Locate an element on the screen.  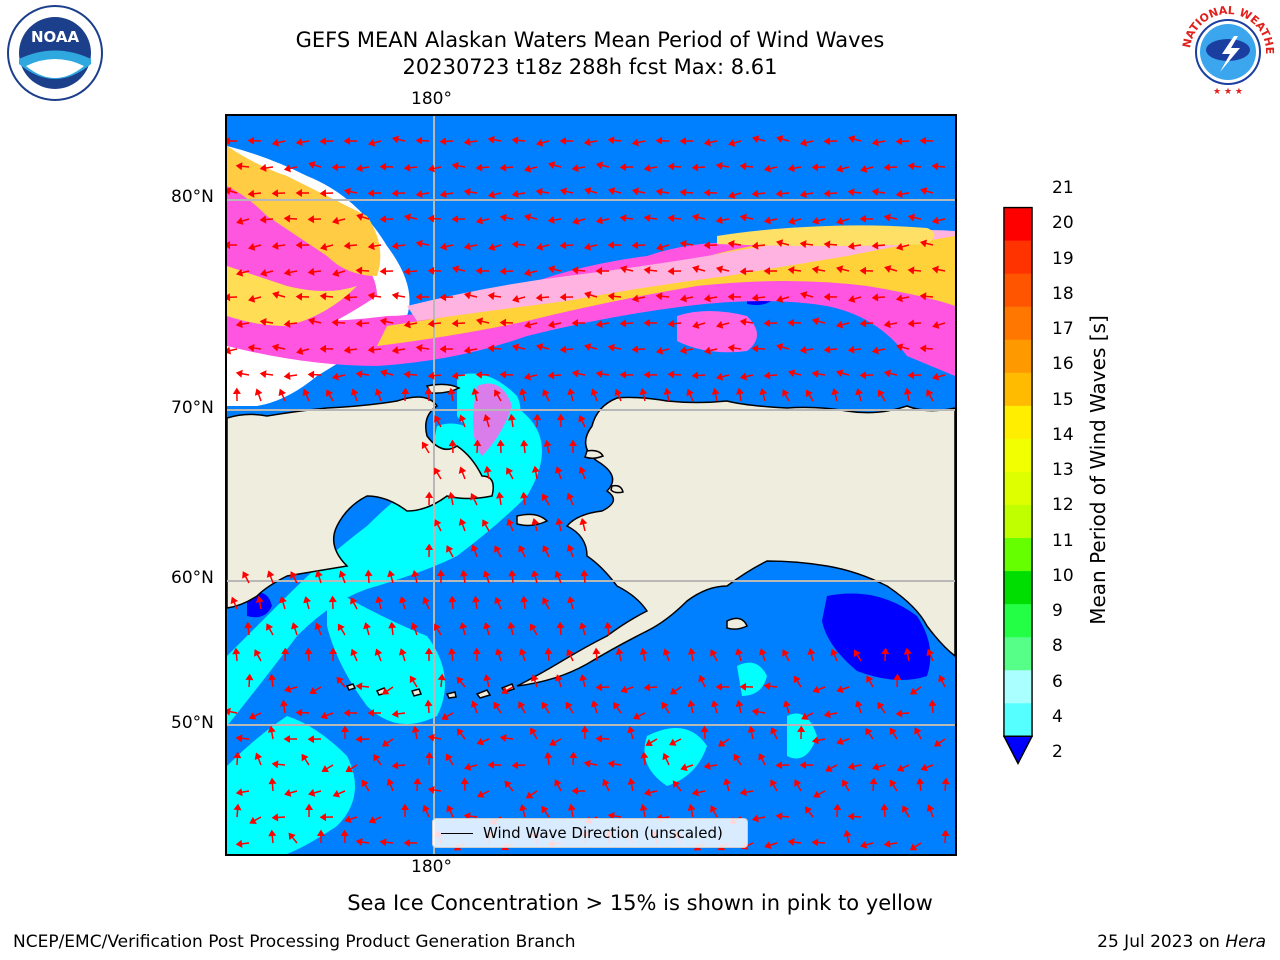
map-legend: Wind Wave Direction (unscaled) is located at coordinates (590, 833).